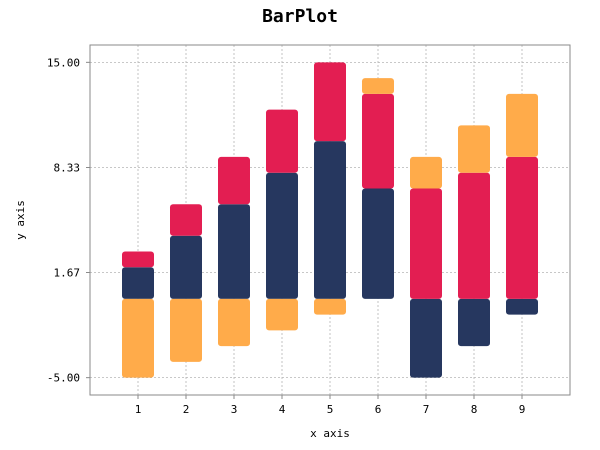 The height and width of the screenshot is (450, 600). What do you see at coordinates (522, 409) in the screenshot?
I see `x-tick-label: 9` at bounding box center [522, 409].